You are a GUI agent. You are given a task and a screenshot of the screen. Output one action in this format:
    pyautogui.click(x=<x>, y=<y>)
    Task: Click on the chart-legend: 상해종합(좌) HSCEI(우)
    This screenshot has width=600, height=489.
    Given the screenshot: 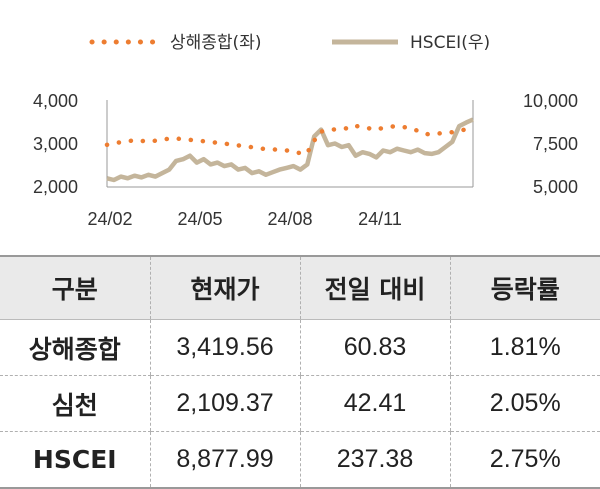 What is the action you would take?
    pyautogui.click(x=289, y=43)
    